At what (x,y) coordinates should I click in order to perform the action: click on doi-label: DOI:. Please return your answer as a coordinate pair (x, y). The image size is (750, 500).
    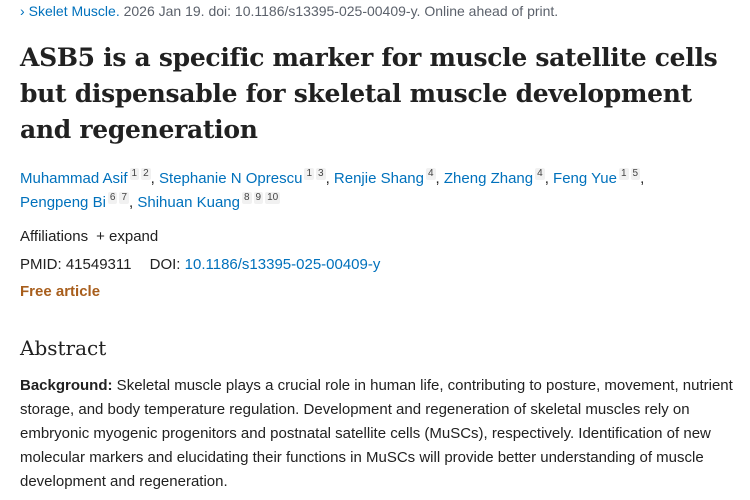
    Looking at the image, I should click on (165, 264).